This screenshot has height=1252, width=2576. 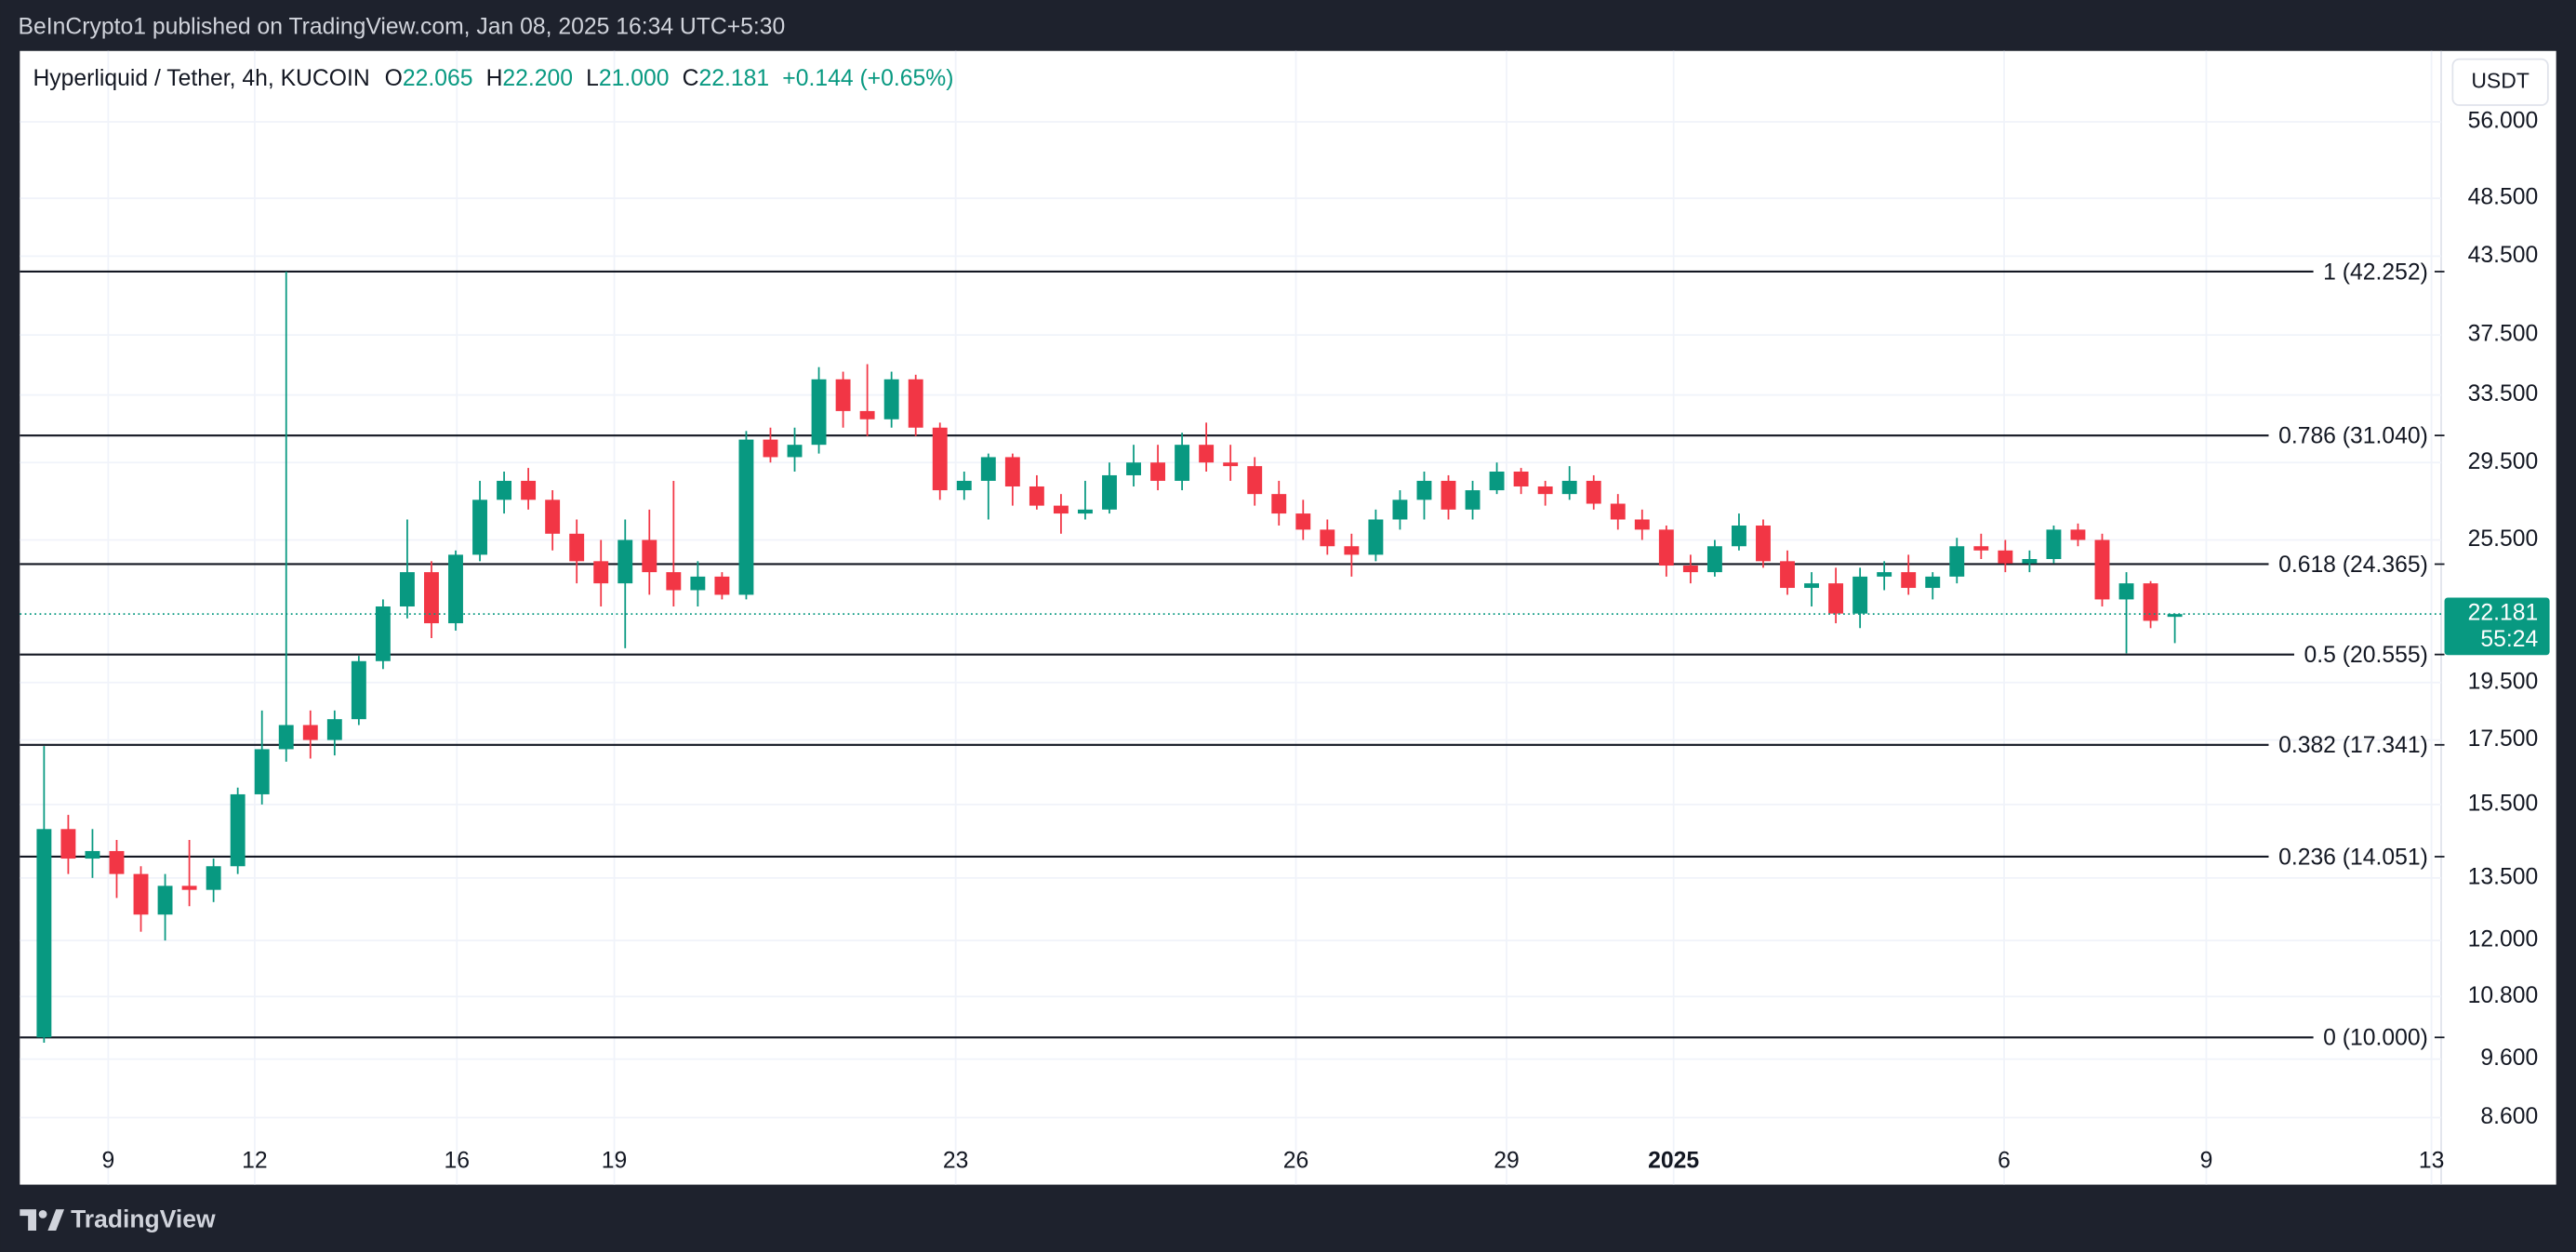 I want to click on fib-label: 0.618 (24.365), so click(x=2353, y=565).